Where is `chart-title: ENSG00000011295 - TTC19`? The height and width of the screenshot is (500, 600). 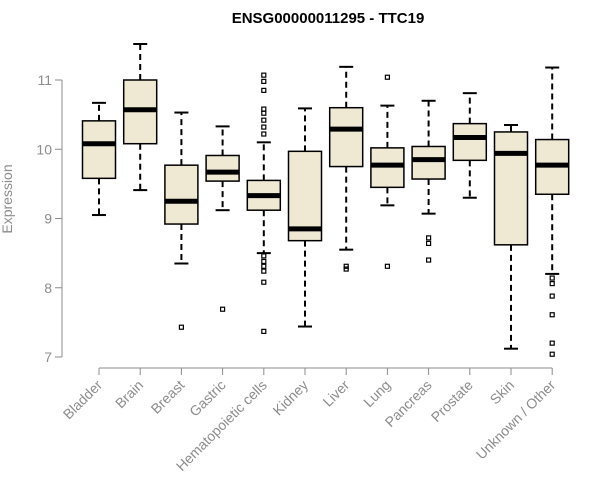
chart-title: ENSG00000011295 - TTC19 is located at coordinates (328, 18).